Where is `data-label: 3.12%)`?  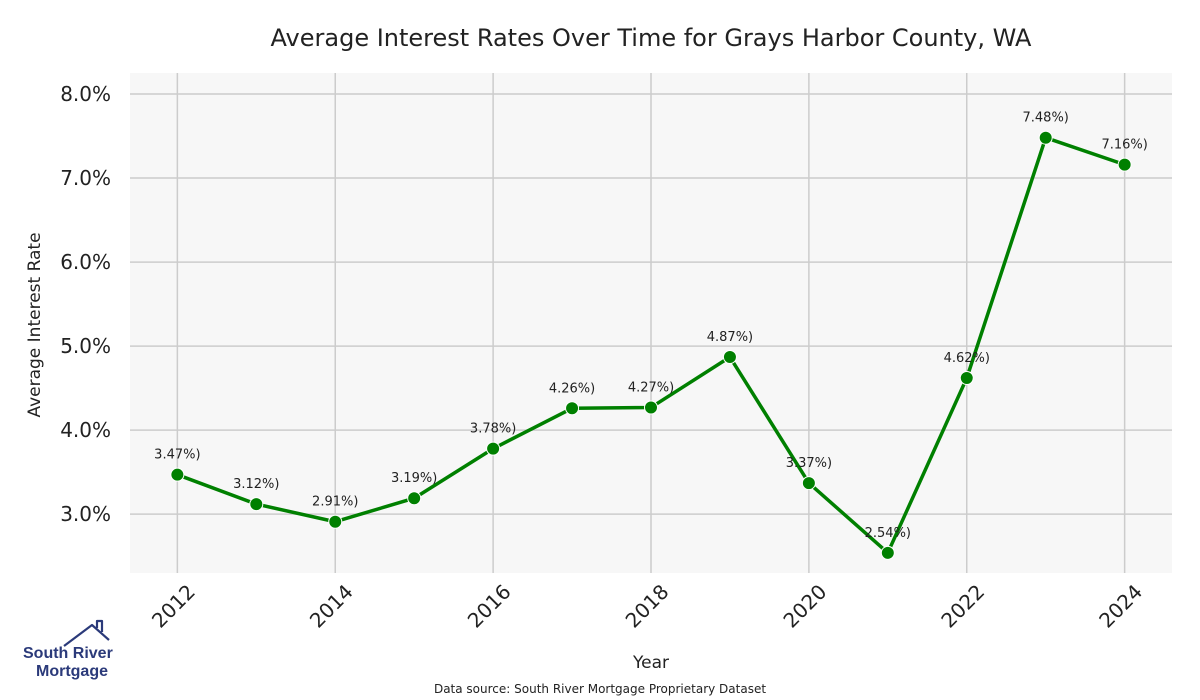
data-label: 3.12%) is located at coordinates (256, 484).